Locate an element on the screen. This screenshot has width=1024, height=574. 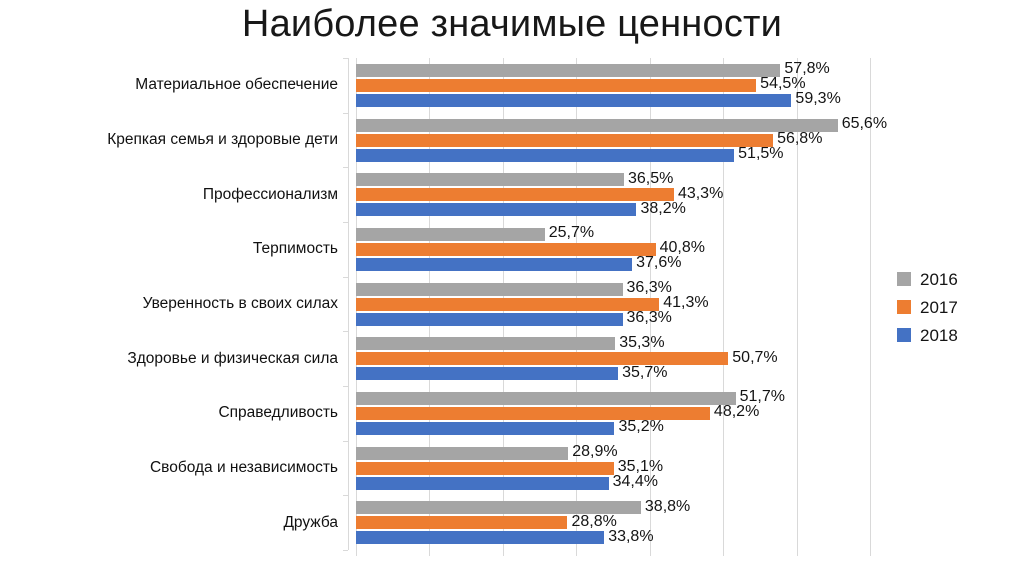
bar-value-label: 38,2% is located at coordinates (663, 208).